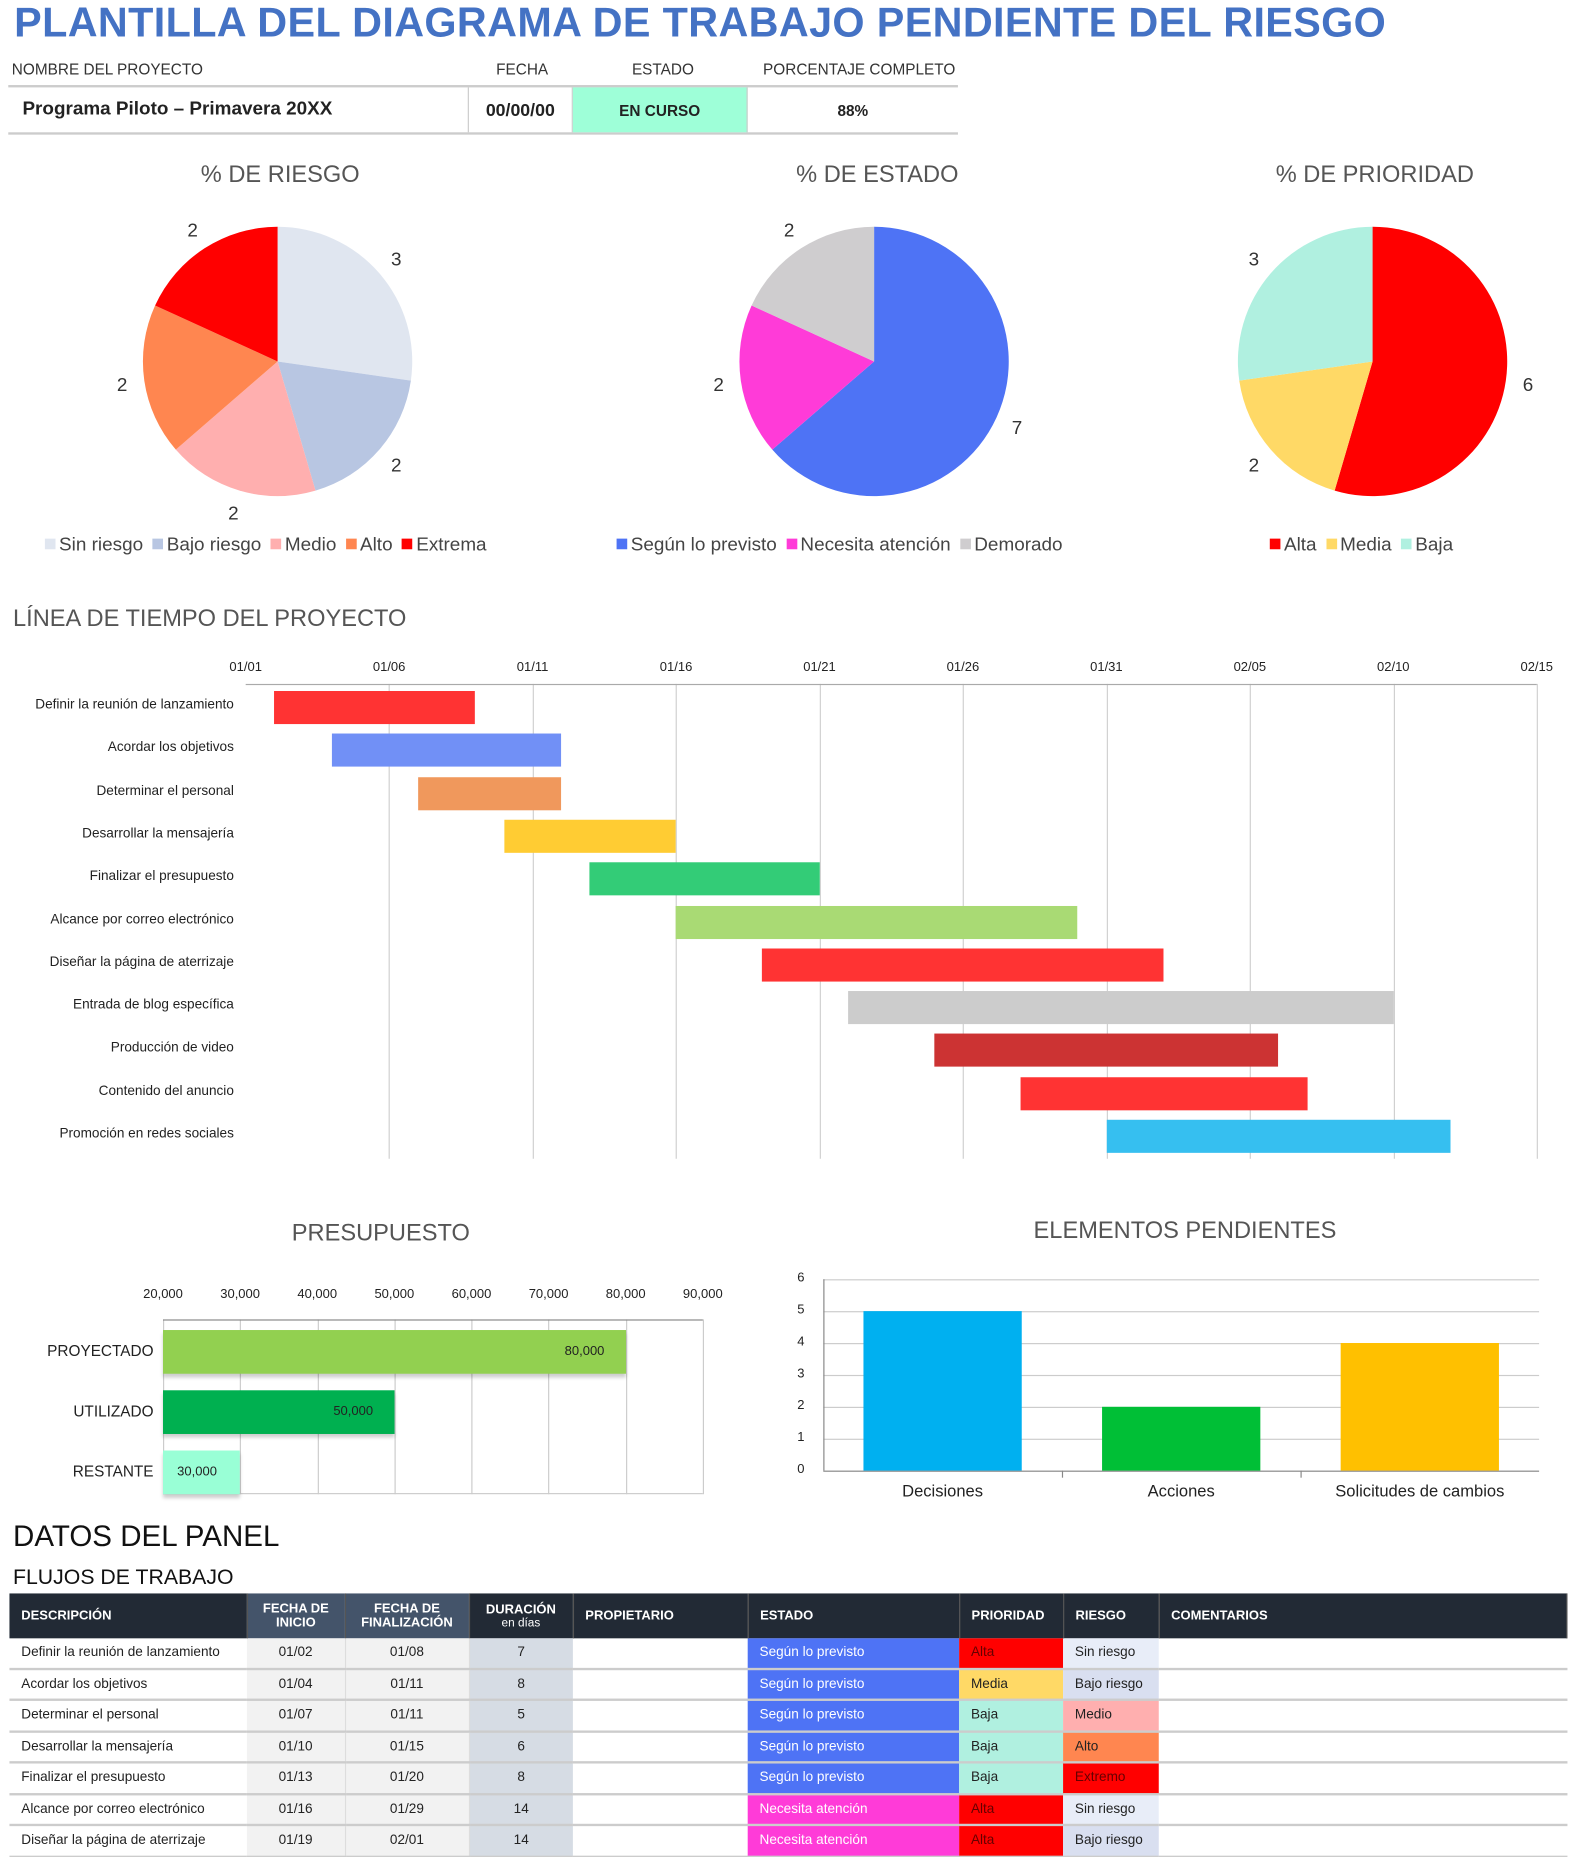  I want to click on cell-duration: 6, so click(520, 1747).